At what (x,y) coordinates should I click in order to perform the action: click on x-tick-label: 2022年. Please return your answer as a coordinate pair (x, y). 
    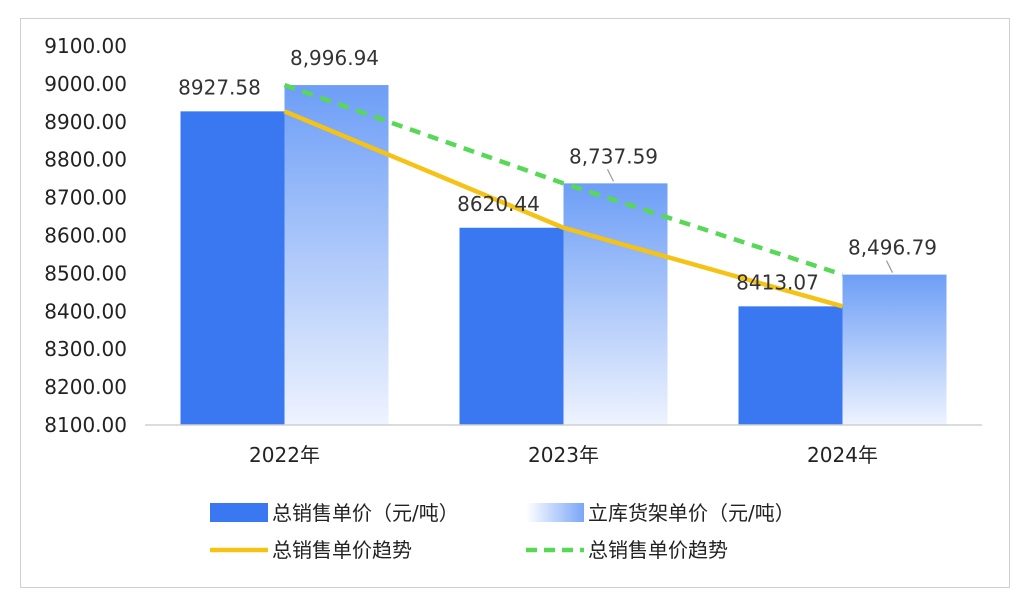
    Looking at the image, I should click on (284, 455).